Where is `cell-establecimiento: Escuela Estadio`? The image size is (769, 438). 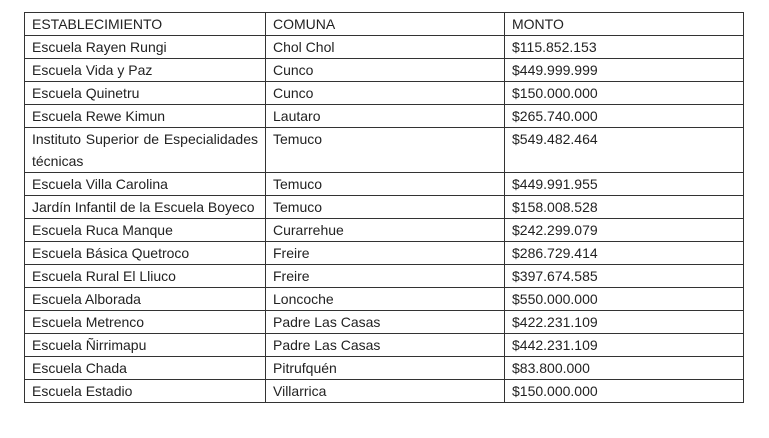
cell-establecimiento: Escuela Estadio is located at coordinates (145, 391).